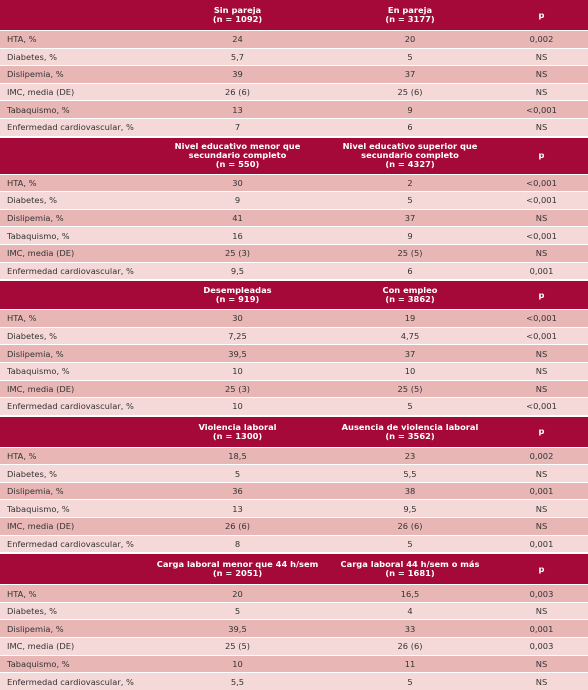 The image size is (588, 690). I want to click on cell: 23, so click(410, 455).